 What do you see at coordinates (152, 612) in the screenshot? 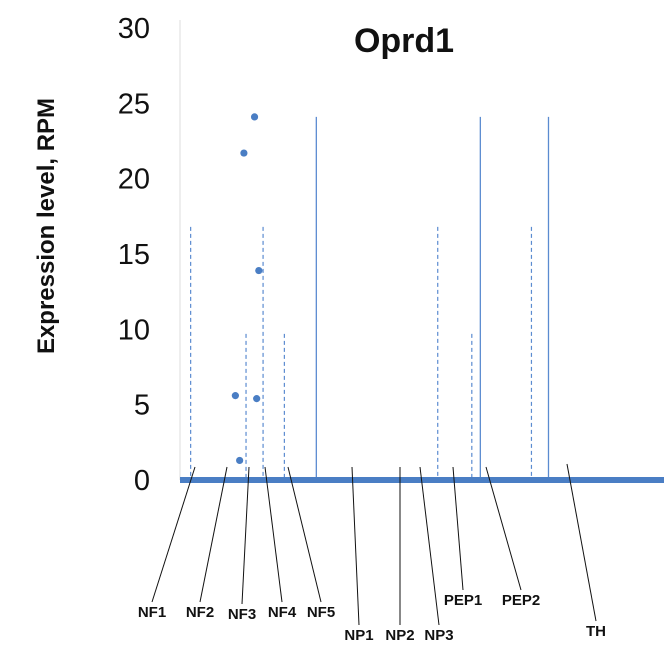
I see `category-label: NF1` at bounding box center [152, 612].